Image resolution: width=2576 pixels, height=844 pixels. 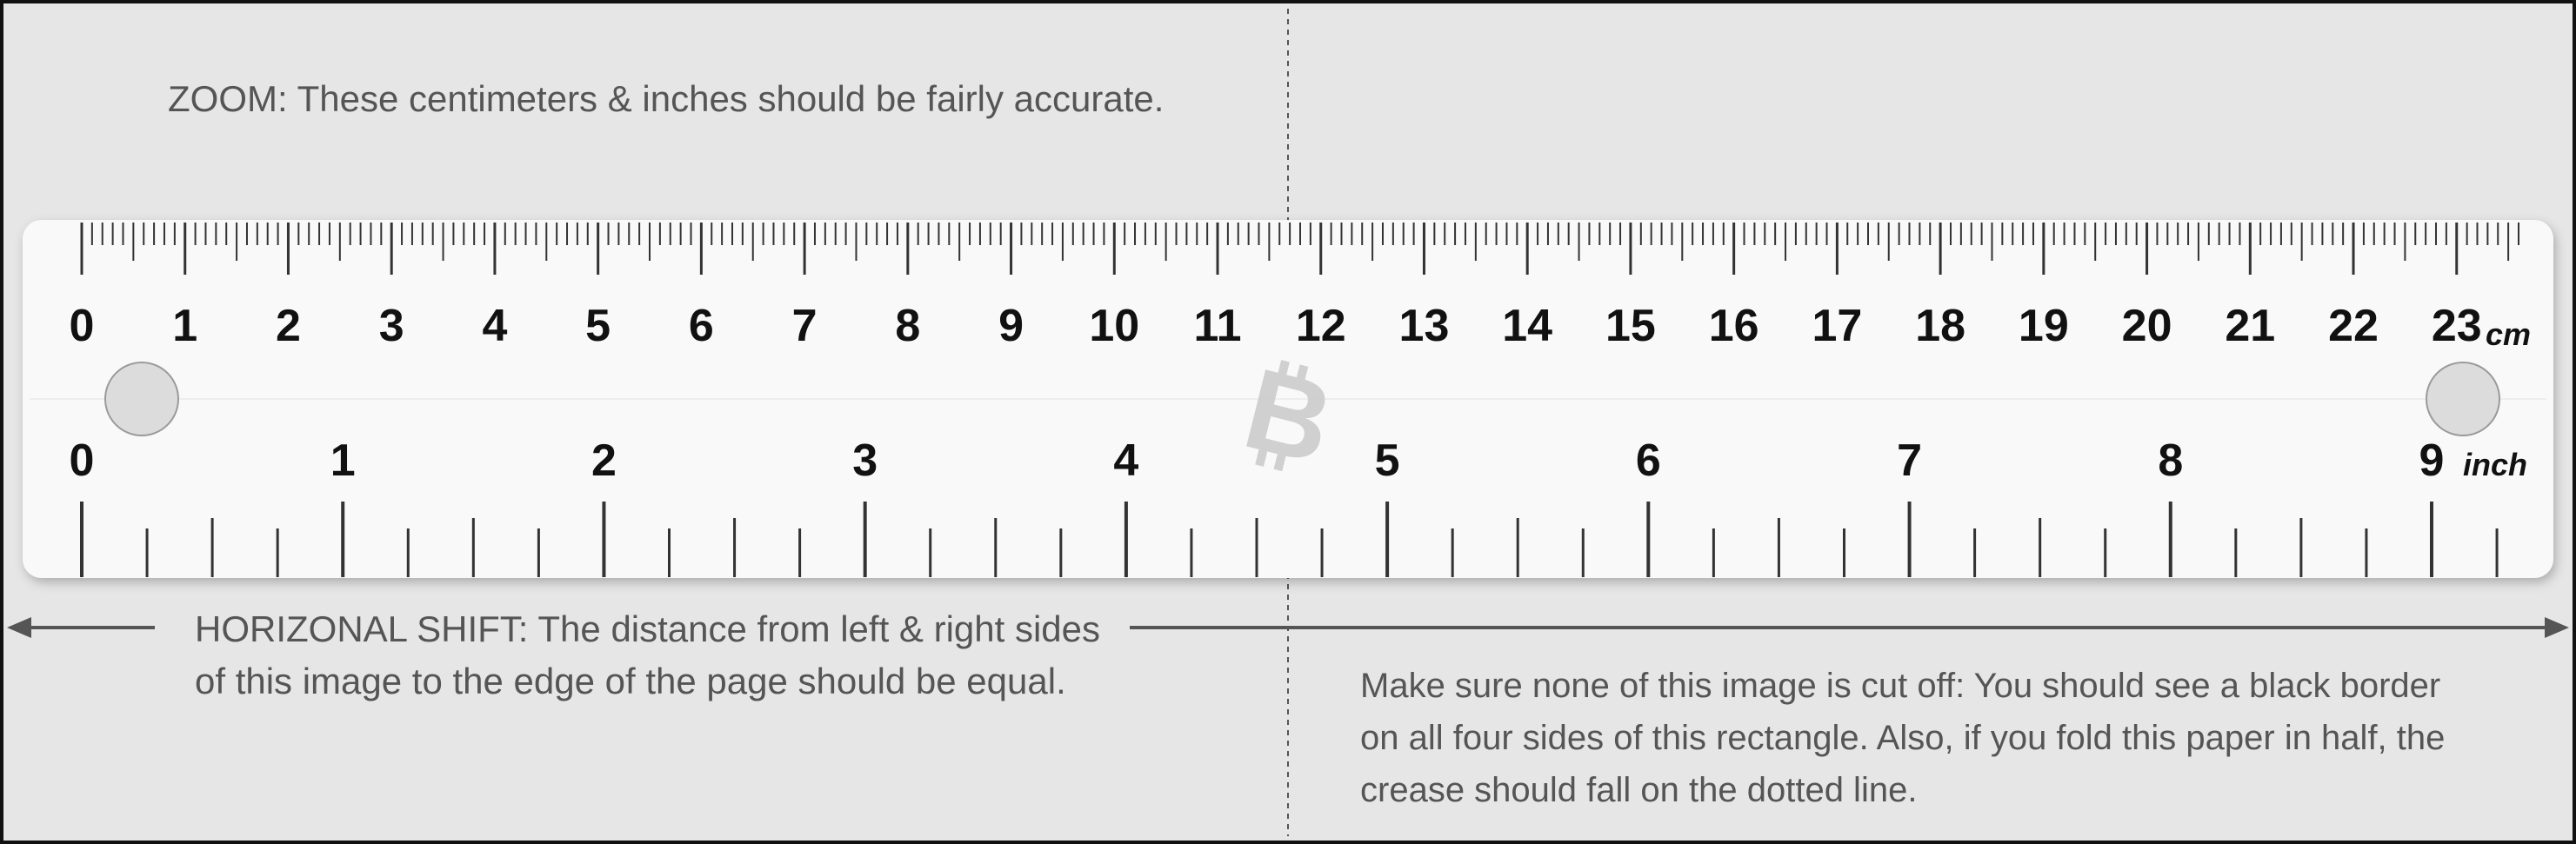 I want to click on inch-tick-label: 7, so click(x=1909, y=460).